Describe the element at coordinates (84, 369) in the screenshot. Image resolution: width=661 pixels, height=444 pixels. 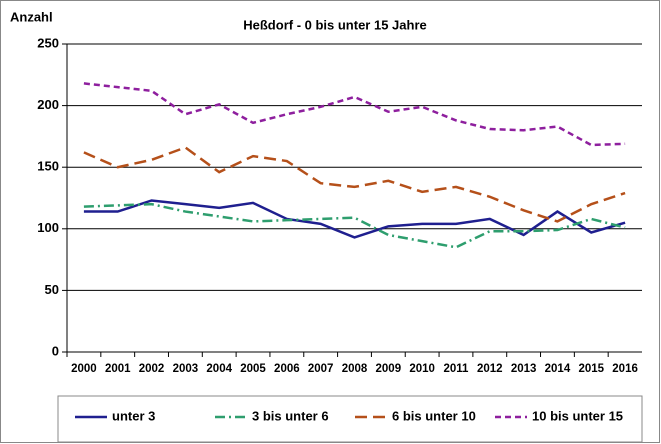
I see `x-tick-label: 2000` at that location.